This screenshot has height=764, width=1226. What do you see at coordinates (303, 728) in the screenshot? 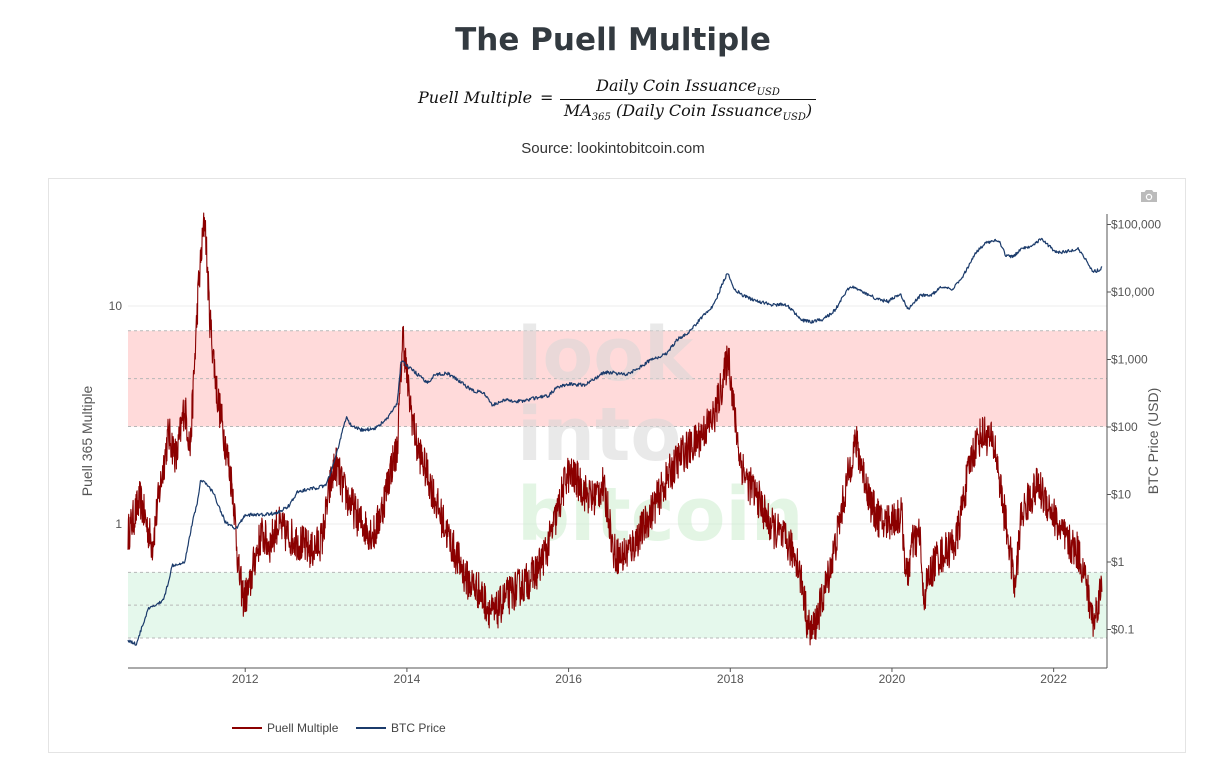
I see `legend-label: Puell Multiple` at bounding box center [303, 728].